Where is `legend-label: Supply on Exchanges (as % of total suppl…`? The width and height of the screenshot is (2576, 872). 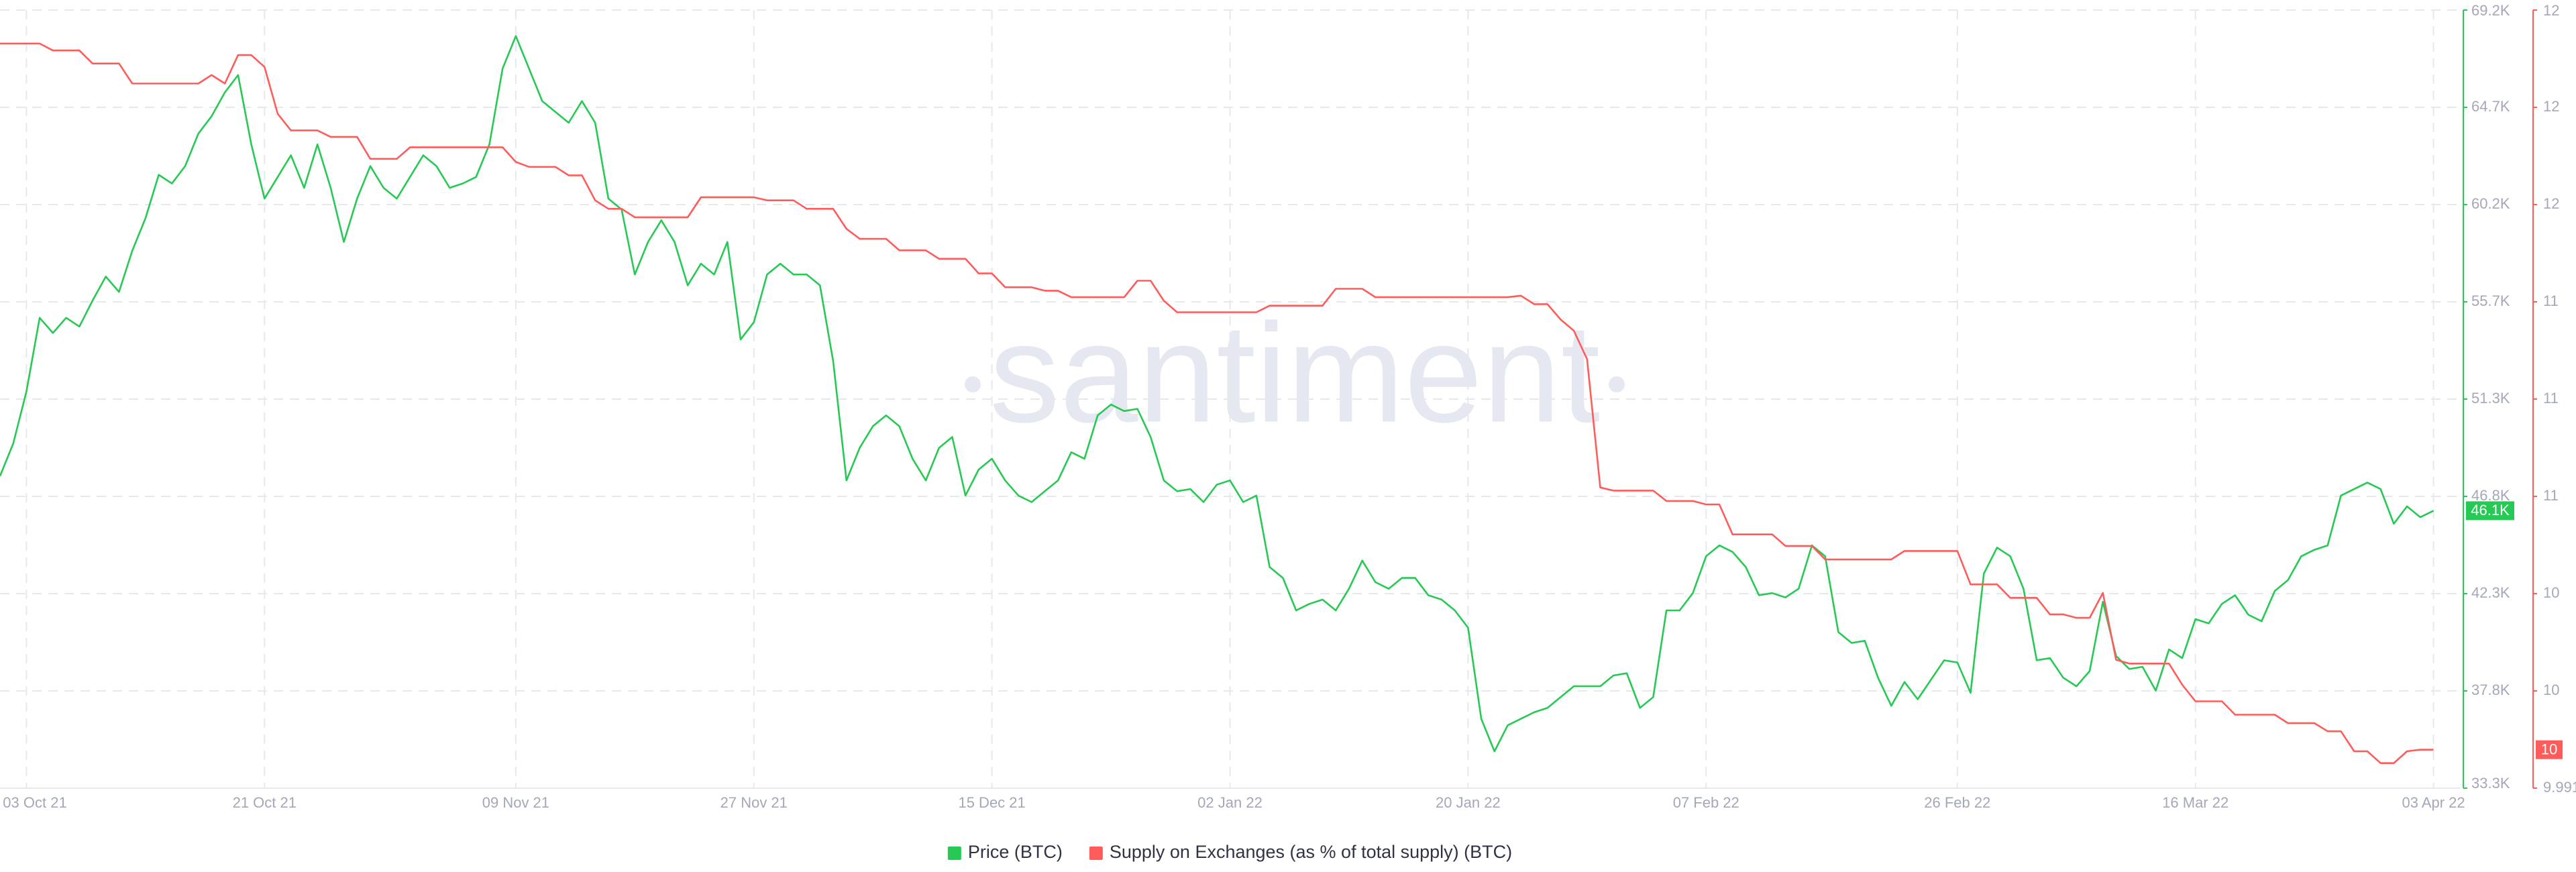
legend-label: Supply on Exchanges (as % of total suppl… is located at coordinates (1311, 852).